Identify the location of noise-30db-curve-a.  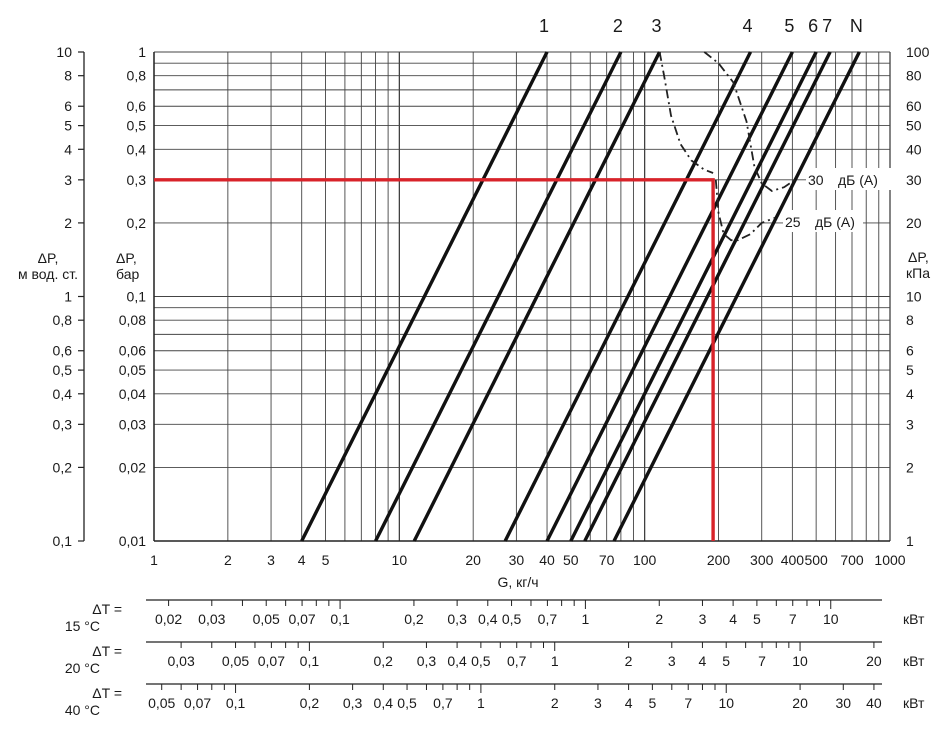
(686, 112).